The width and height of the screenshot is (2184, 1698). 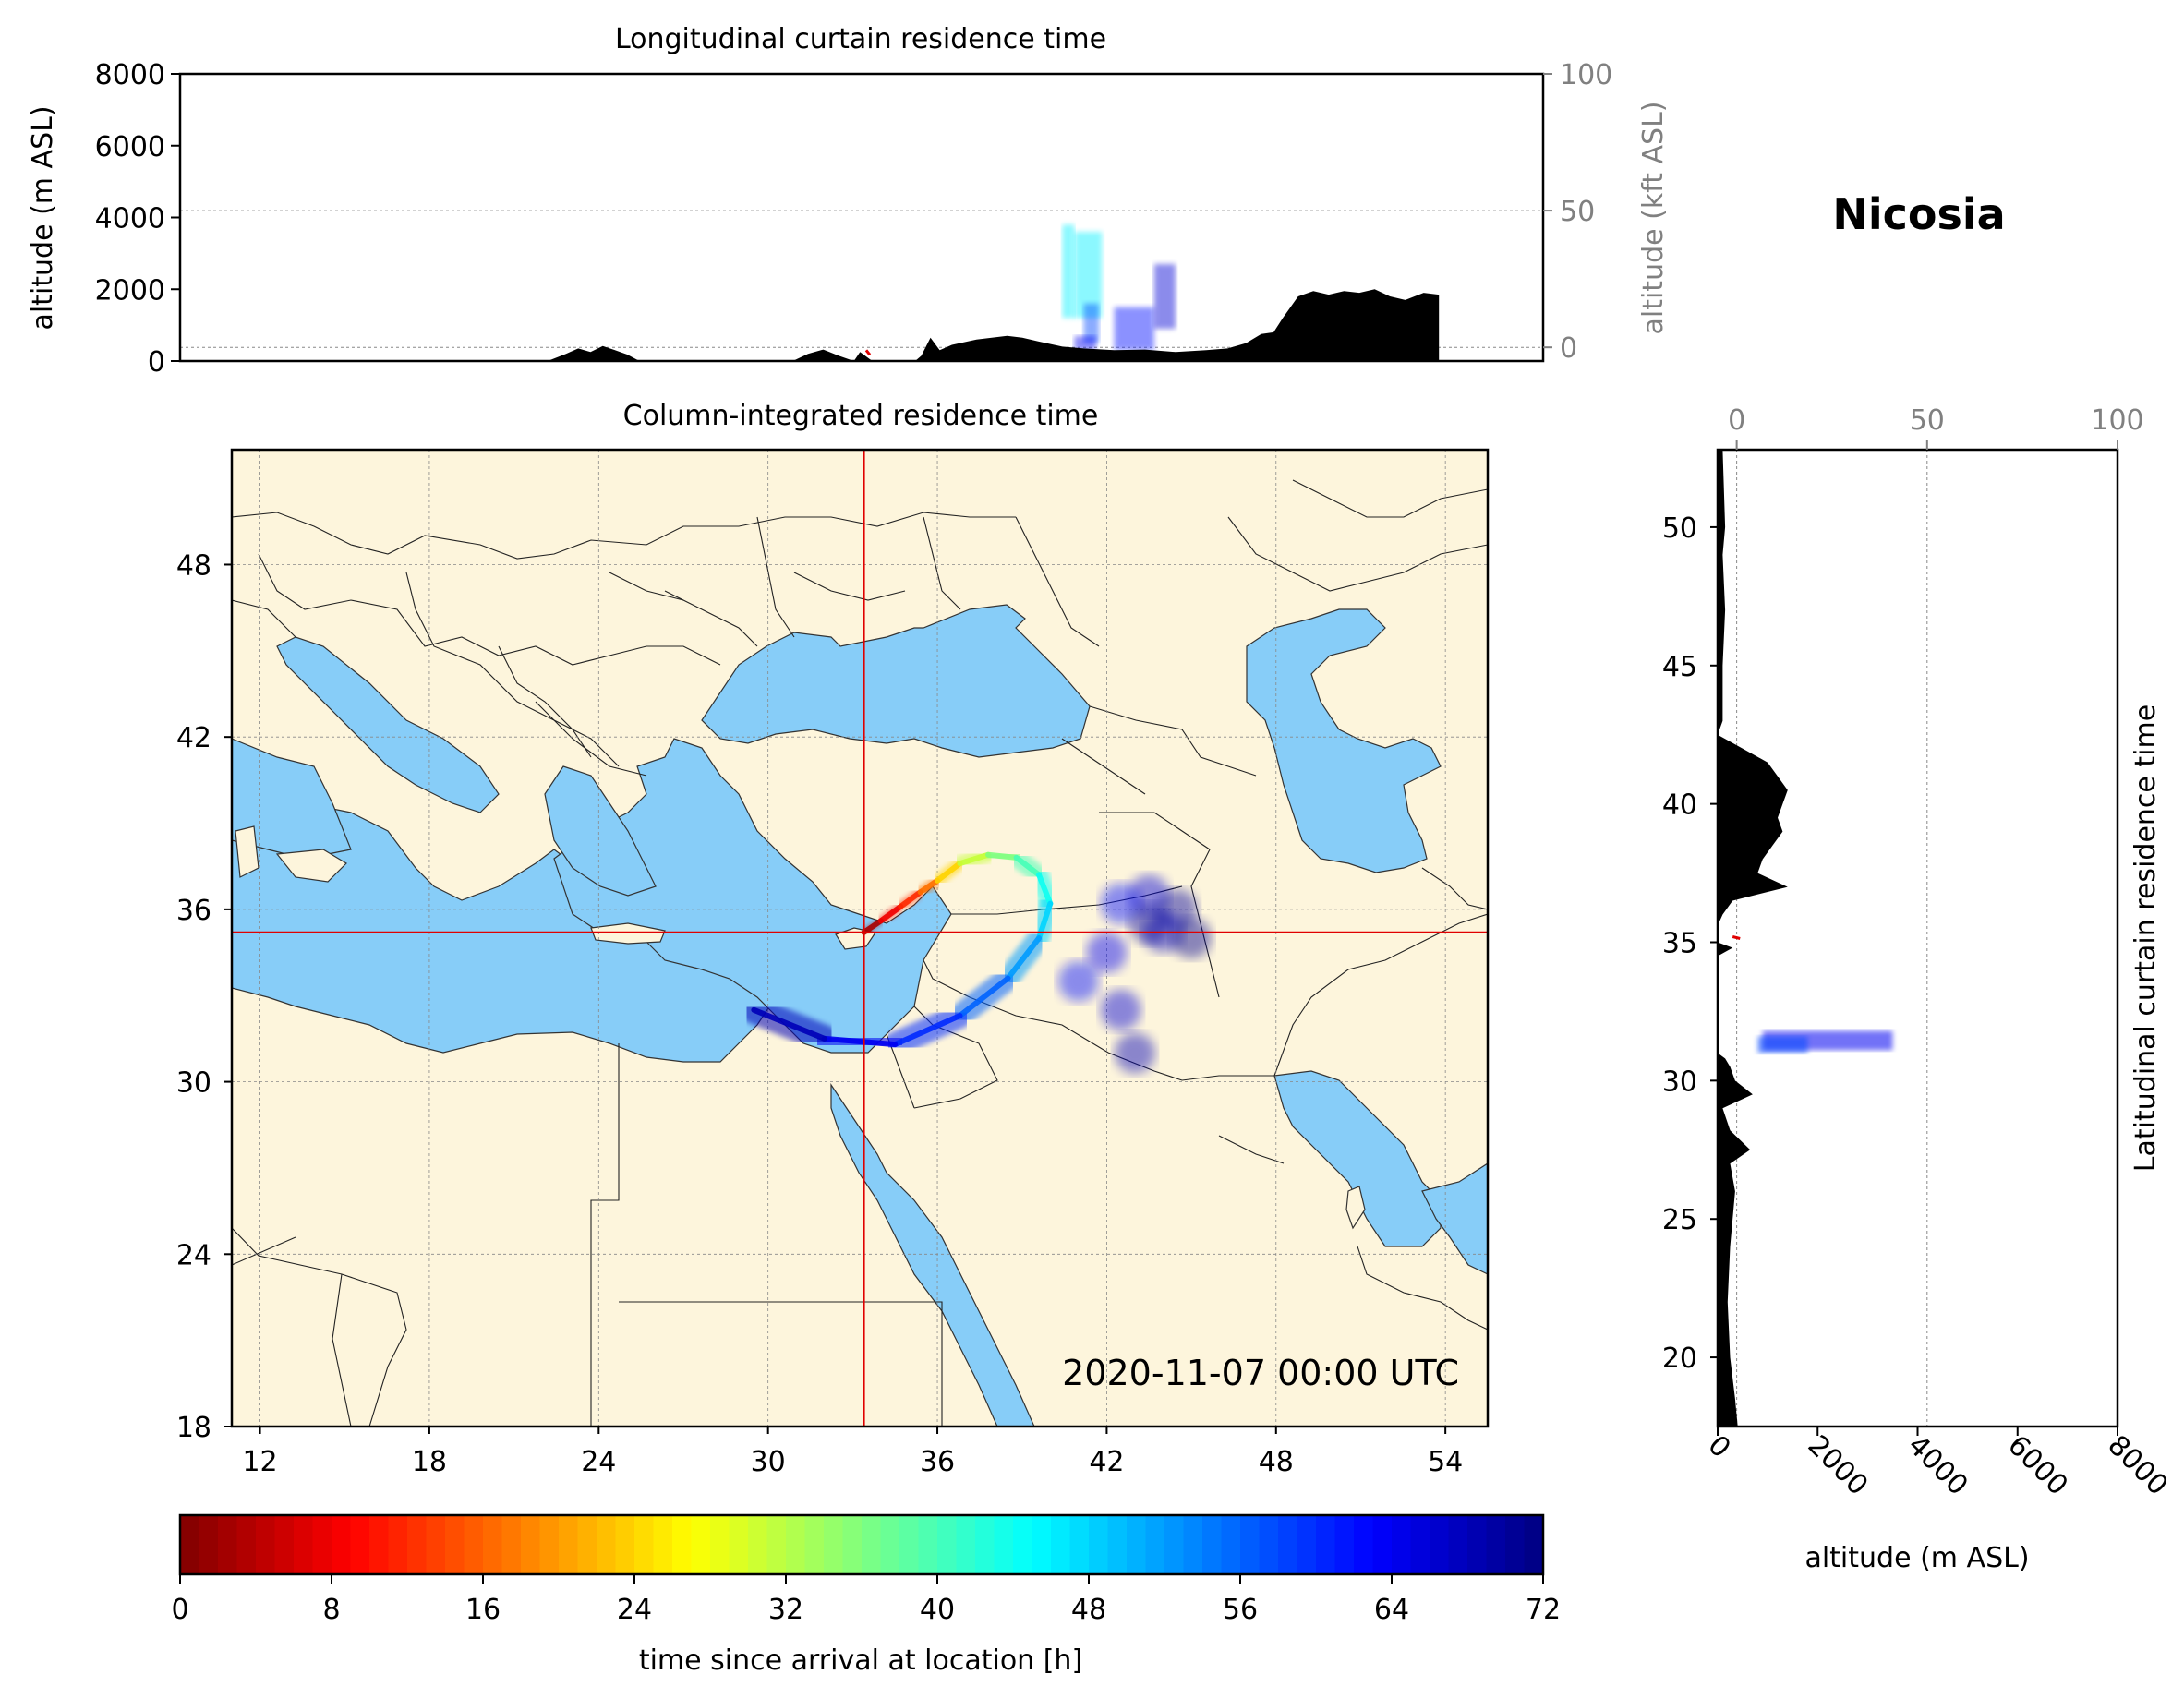 What do you see at coordinates (130, 290) in the screenshot?
I see `top-left-y-tick-label: 2000` at bounding box center [130, 290].